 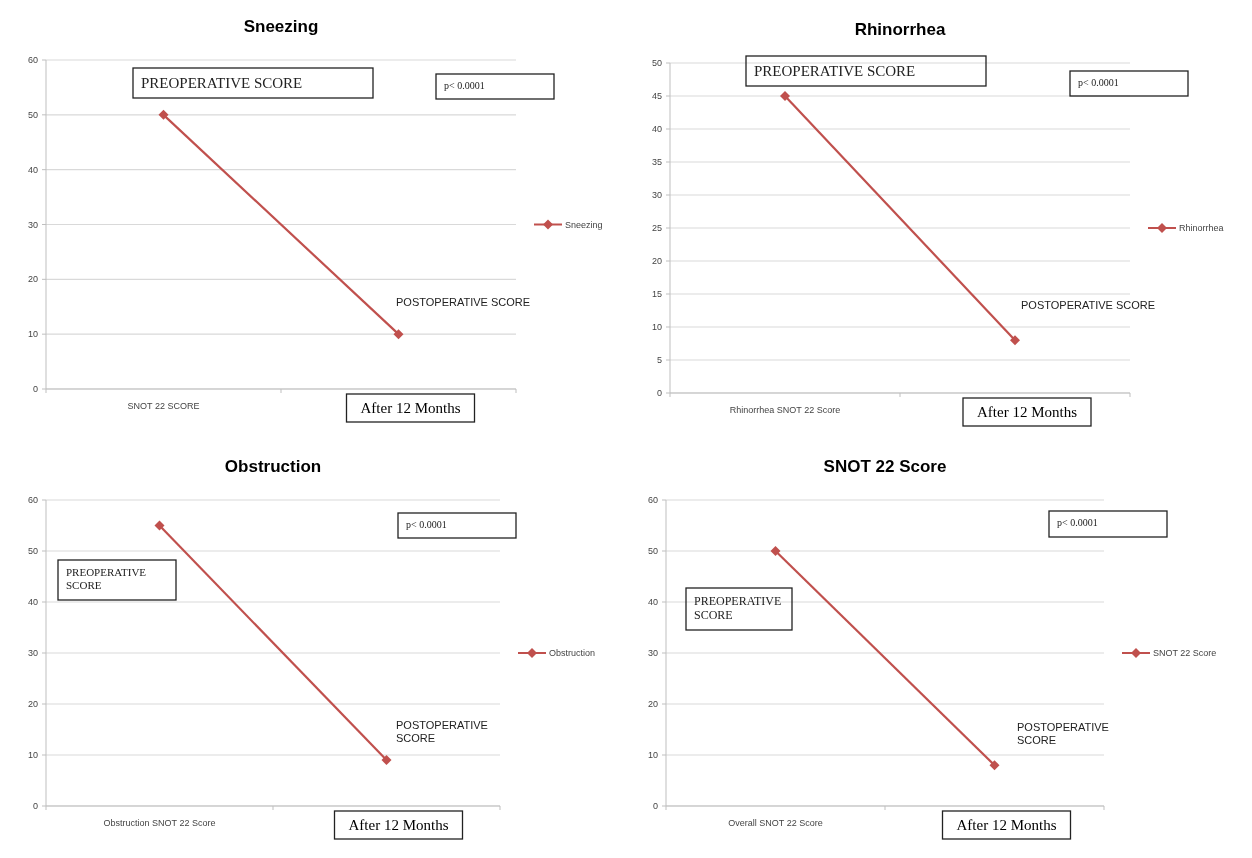 I want to click on y-tick-label: 35, so click(x=656, y=162).